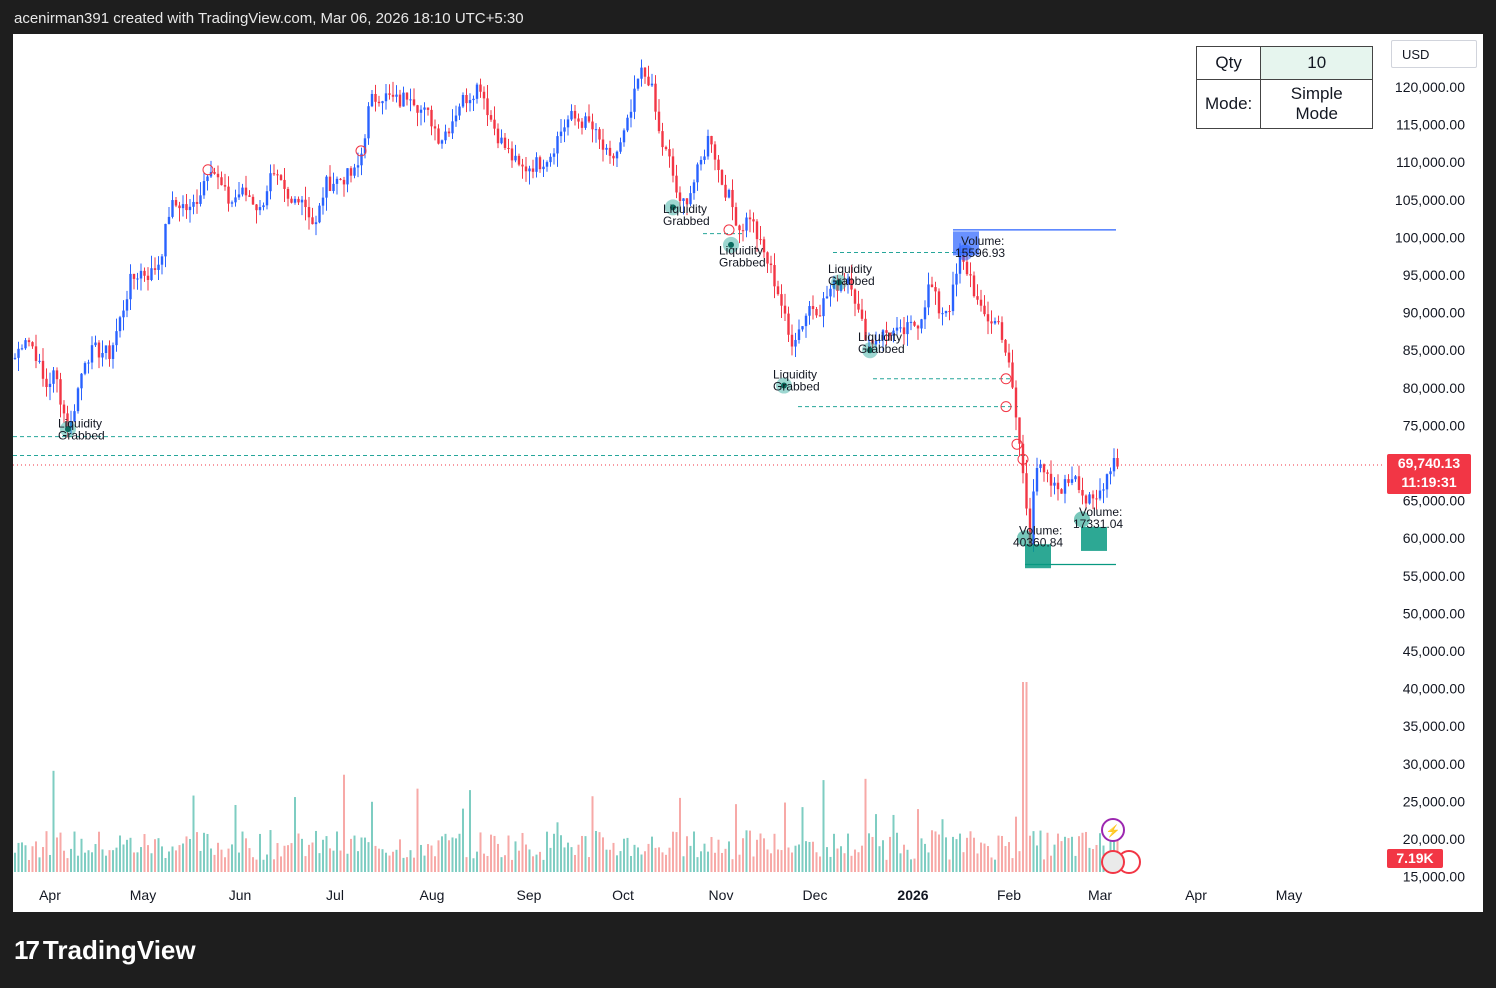 This screenshot has width=1496, height=988. What do you see at coordinates (1040, 531) in the screenshot?
I see `volume-label: Volume:` at bounding box center [1040, 531].